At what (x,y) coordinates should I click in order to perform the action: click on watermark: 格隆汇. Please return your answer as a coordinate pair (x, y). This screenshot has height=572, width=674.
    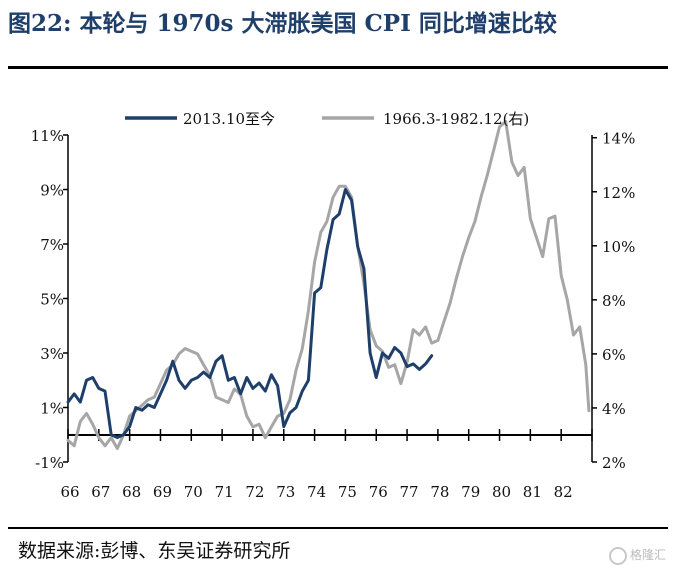
    Looking at the image, I should click on (627, 555).